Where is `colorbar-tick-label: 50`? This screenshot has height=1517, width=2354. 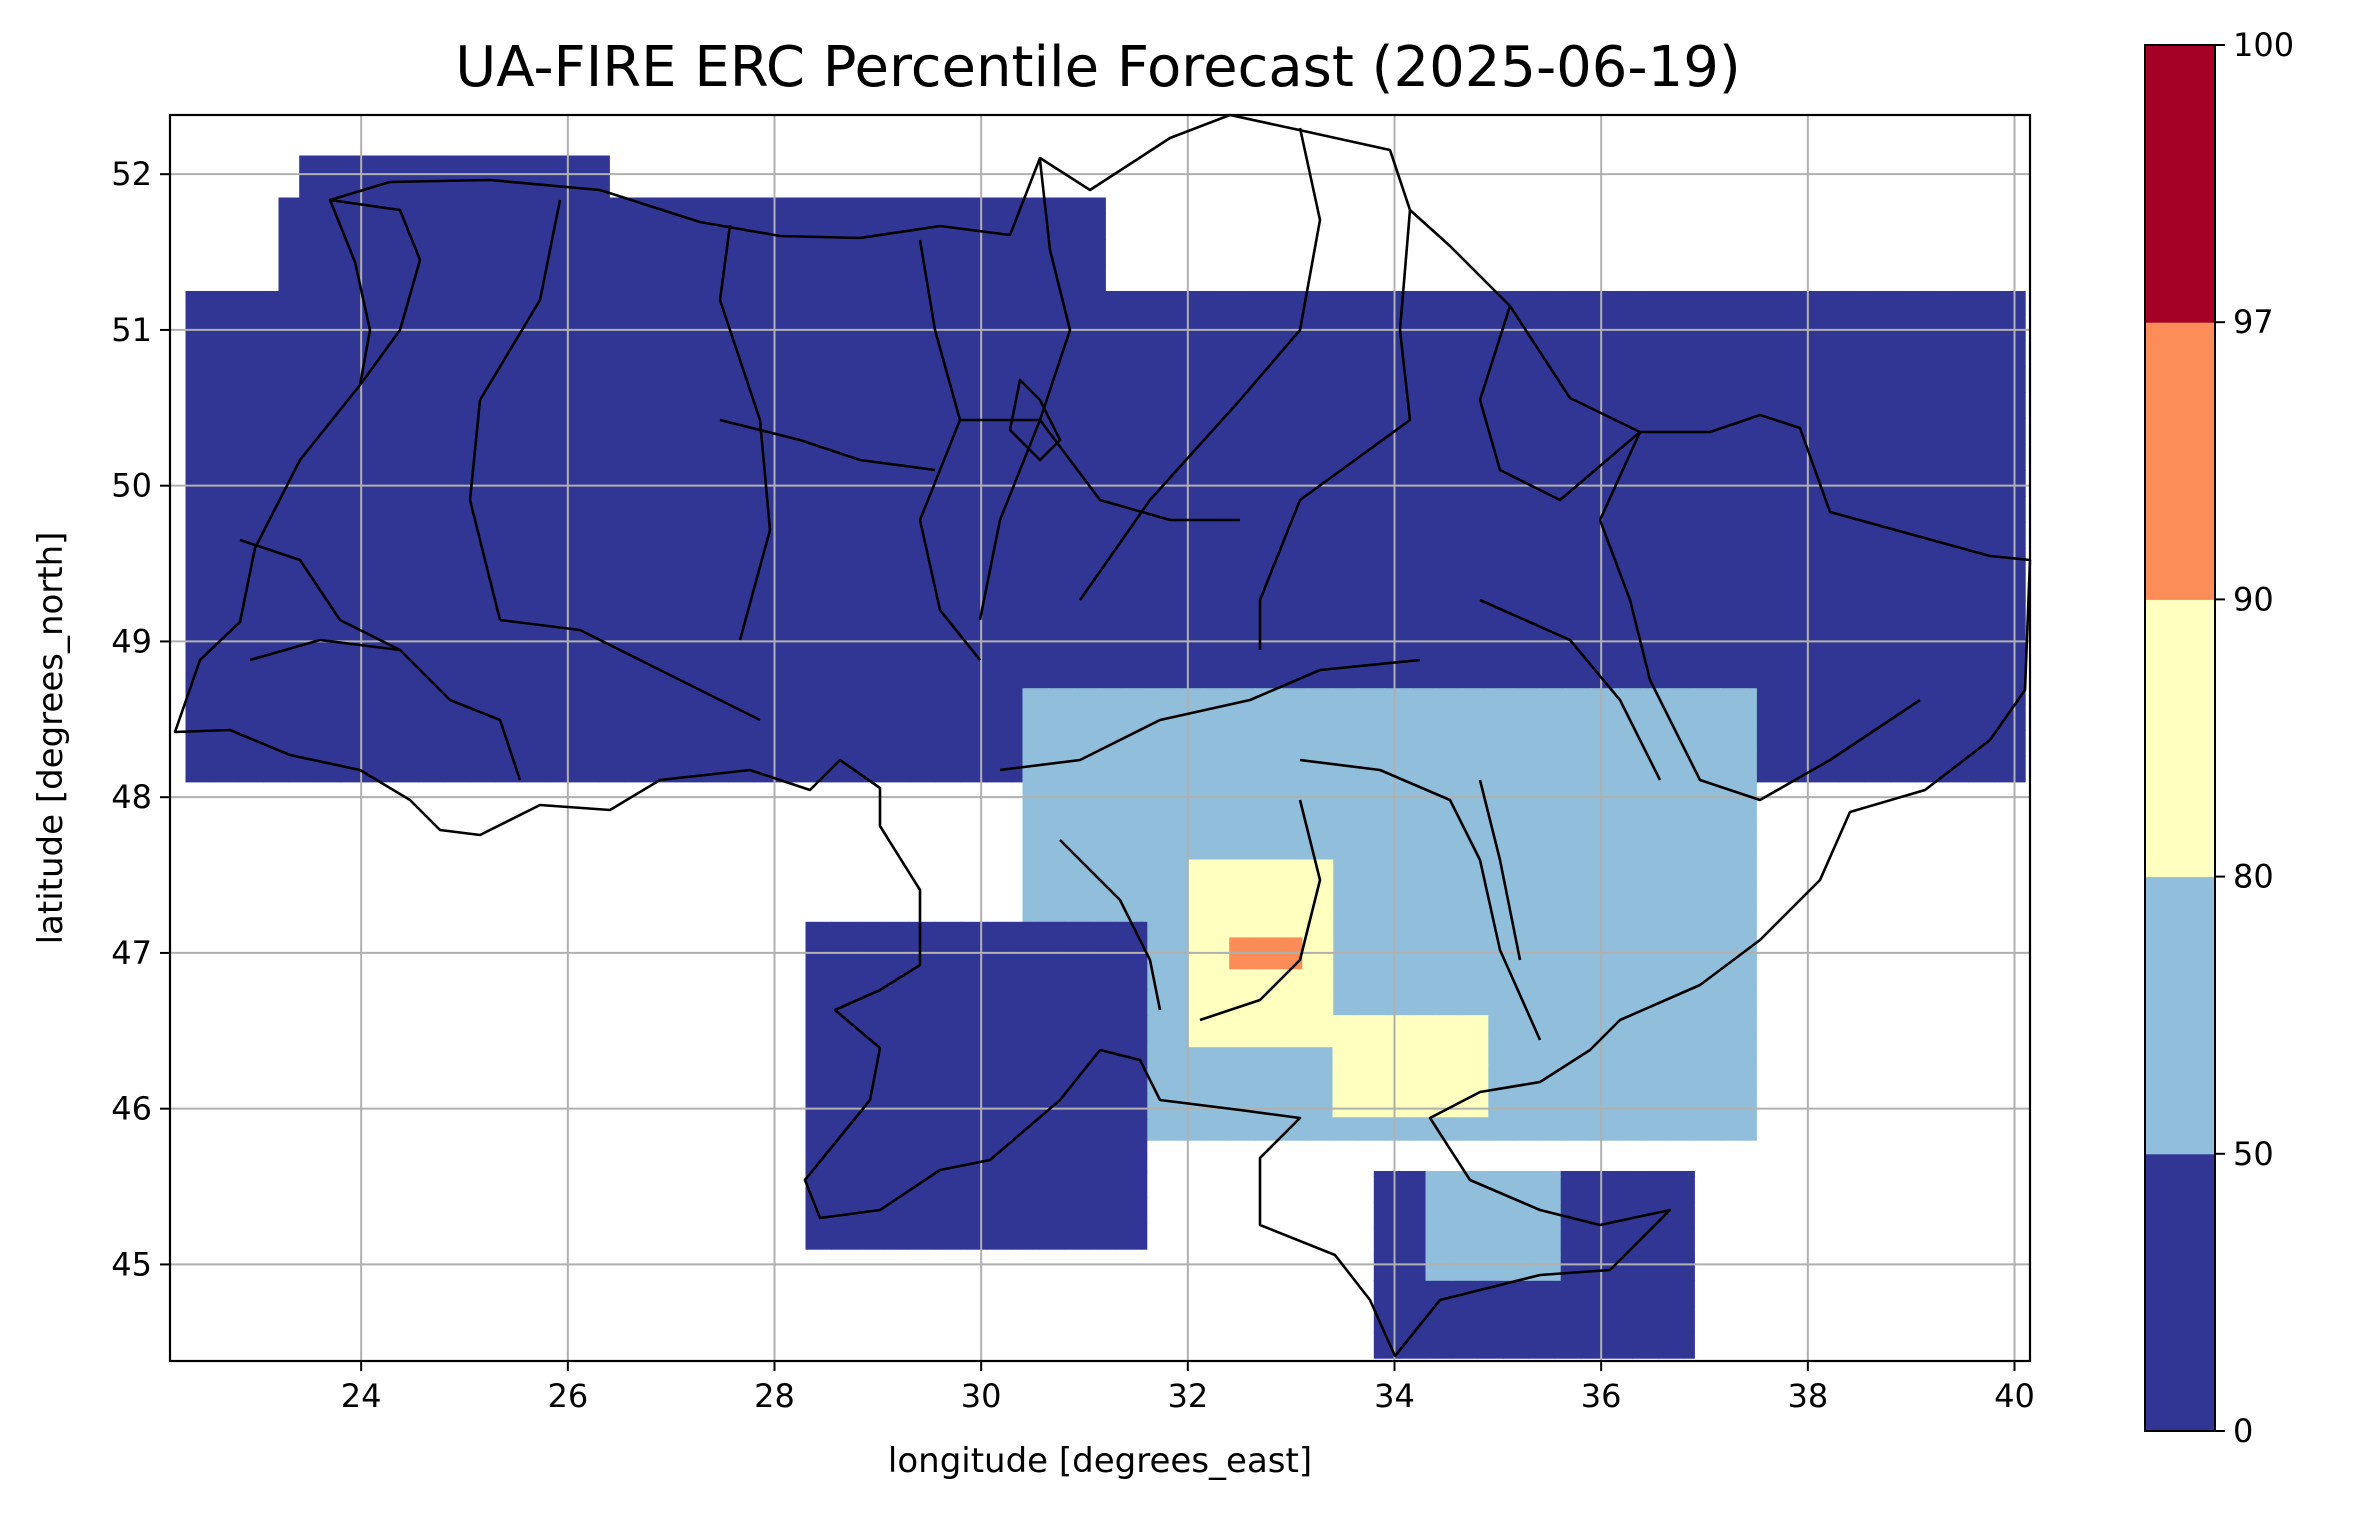
colorbar-tick-label: 50 is located at coordinates (2253, 1154).